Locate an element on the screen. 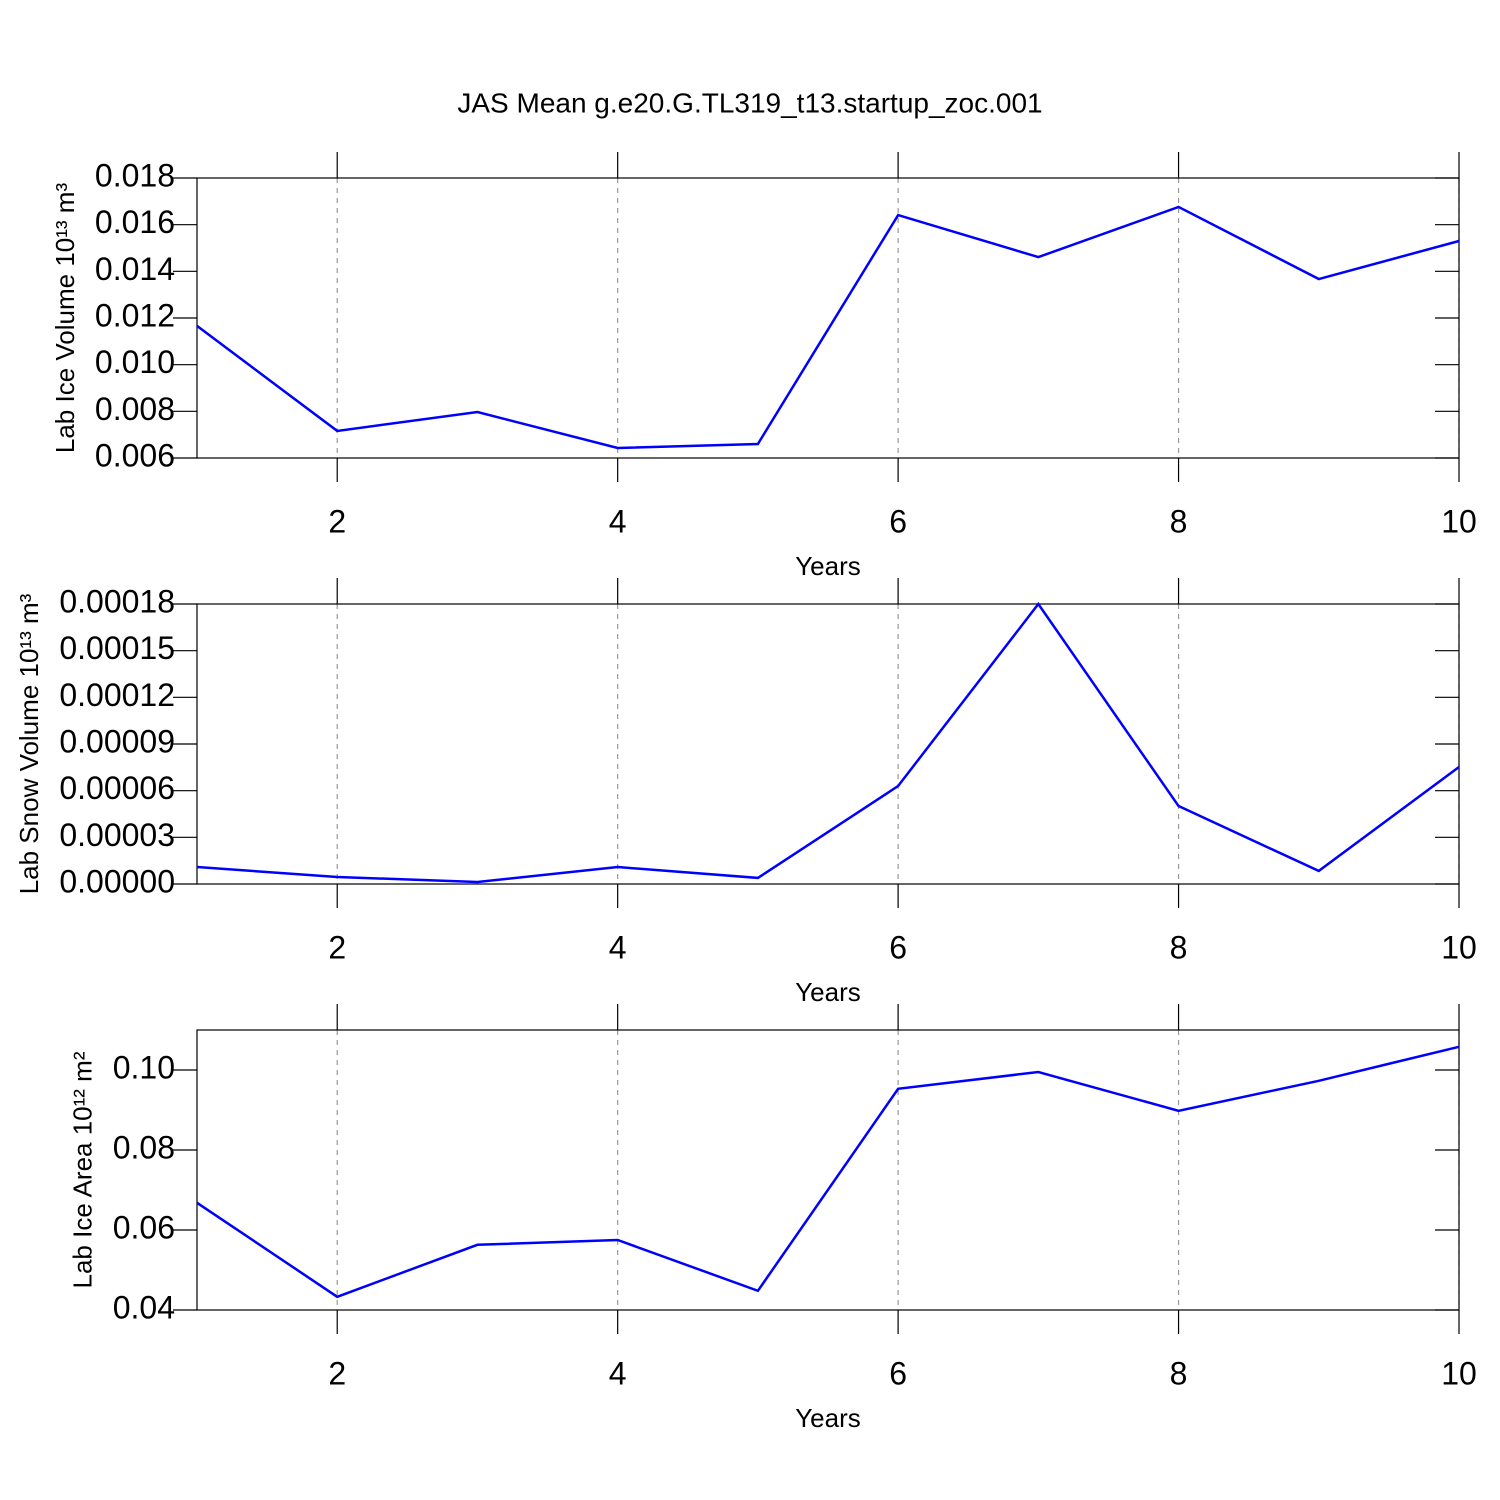  y-tick-label: 0.012 is located at coordinates (135, 315).